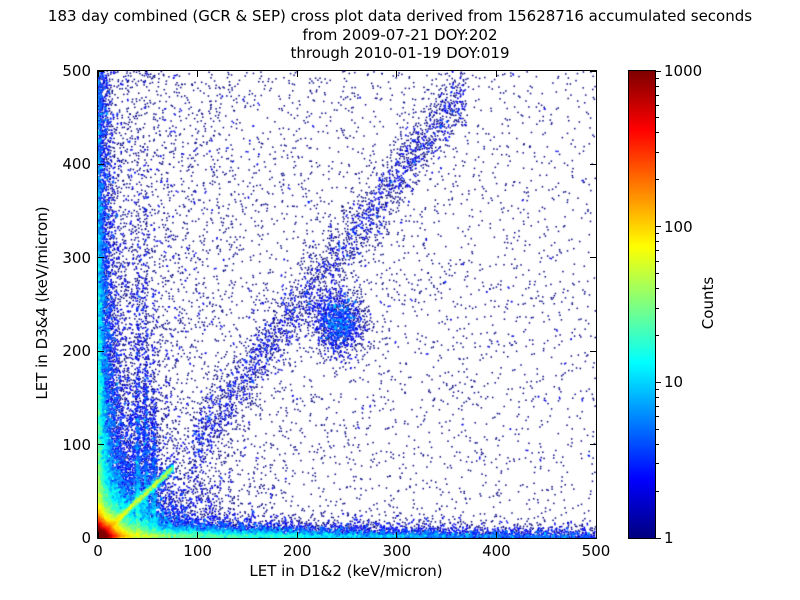 The image size is (800, 600). What do you see at coordinates (400, 53) in the screenshot?
I see `chart-subtitle-through: through 2010-01-19 DOY:019` at bounding box center [400, 53].